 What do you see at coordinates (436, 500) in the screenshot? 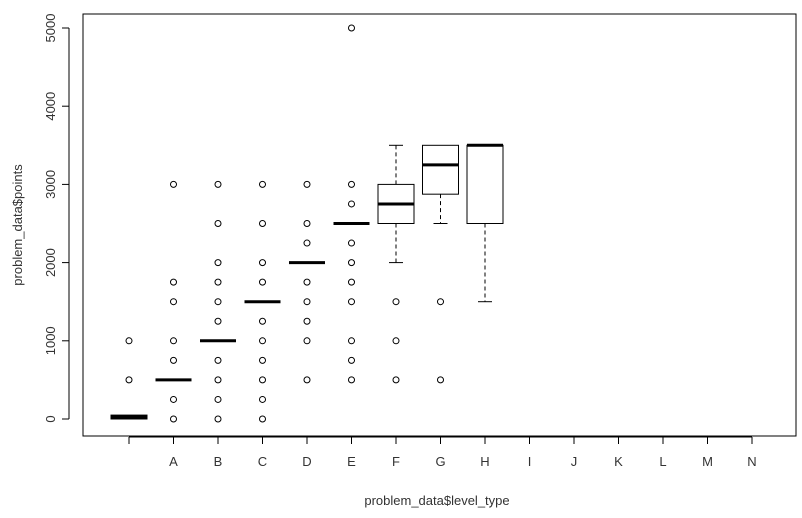
I see `x-axis-title: problem_data$level_type` at bounding box center [436, 500].